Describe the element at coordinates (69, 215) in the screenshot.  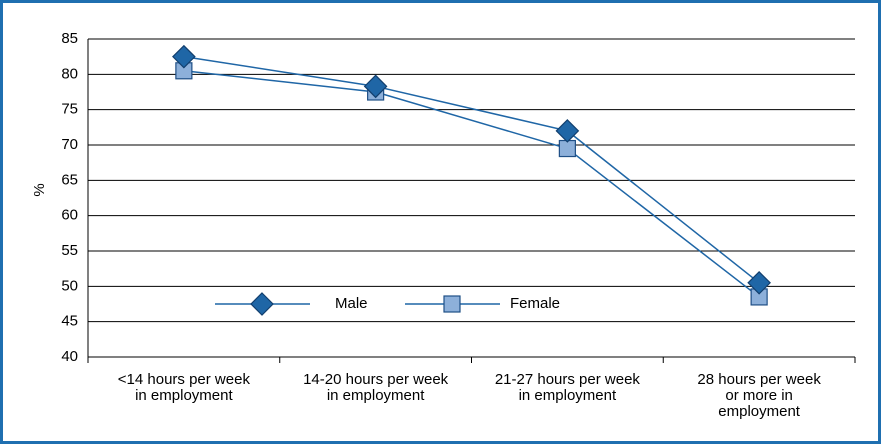
I see `y-tick-label: 60` at that location.